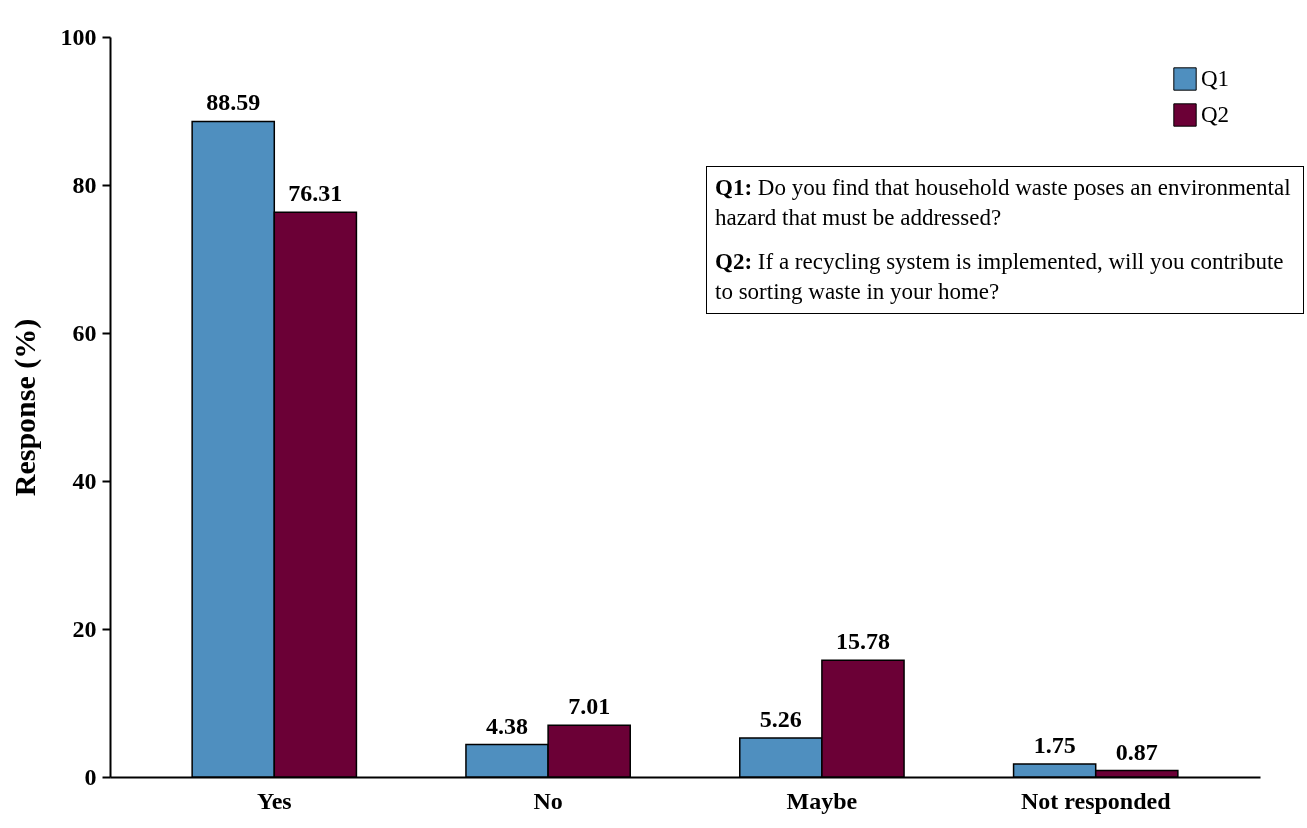 The image size is (1307, 828). What do you see at coordinates (315, 193) in the screenshot?
I see `data-label: 76.31` at bounding box center [315, 193].